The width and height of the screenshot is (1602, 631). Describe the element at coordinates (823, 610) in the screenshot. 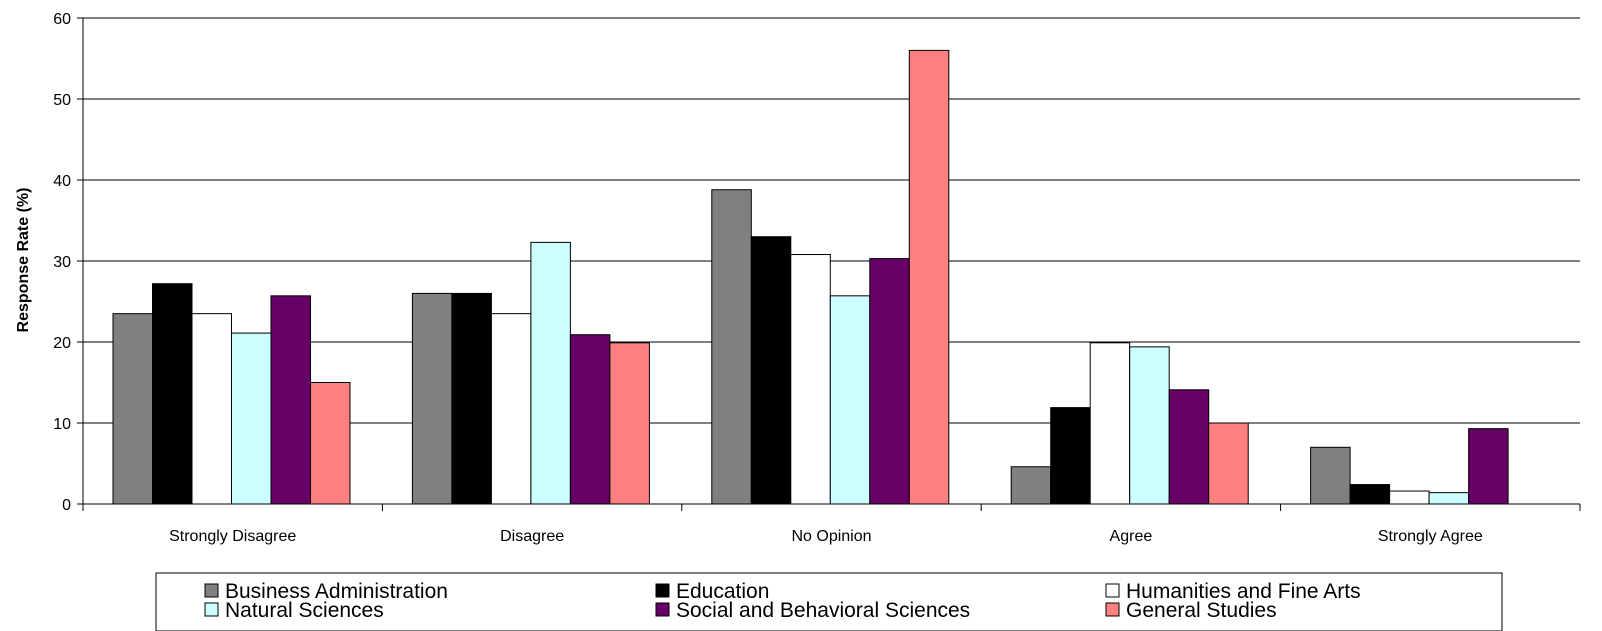

I see `legend-label: Social and Behavioral Sciences` at that location.